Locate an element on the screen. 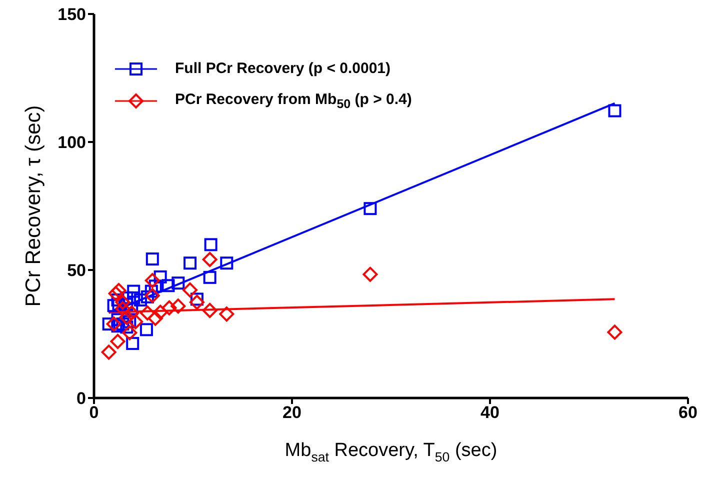 This screenshot has height=486, width=717. y-tick-label: 100 is located at coordinates (72, 142).